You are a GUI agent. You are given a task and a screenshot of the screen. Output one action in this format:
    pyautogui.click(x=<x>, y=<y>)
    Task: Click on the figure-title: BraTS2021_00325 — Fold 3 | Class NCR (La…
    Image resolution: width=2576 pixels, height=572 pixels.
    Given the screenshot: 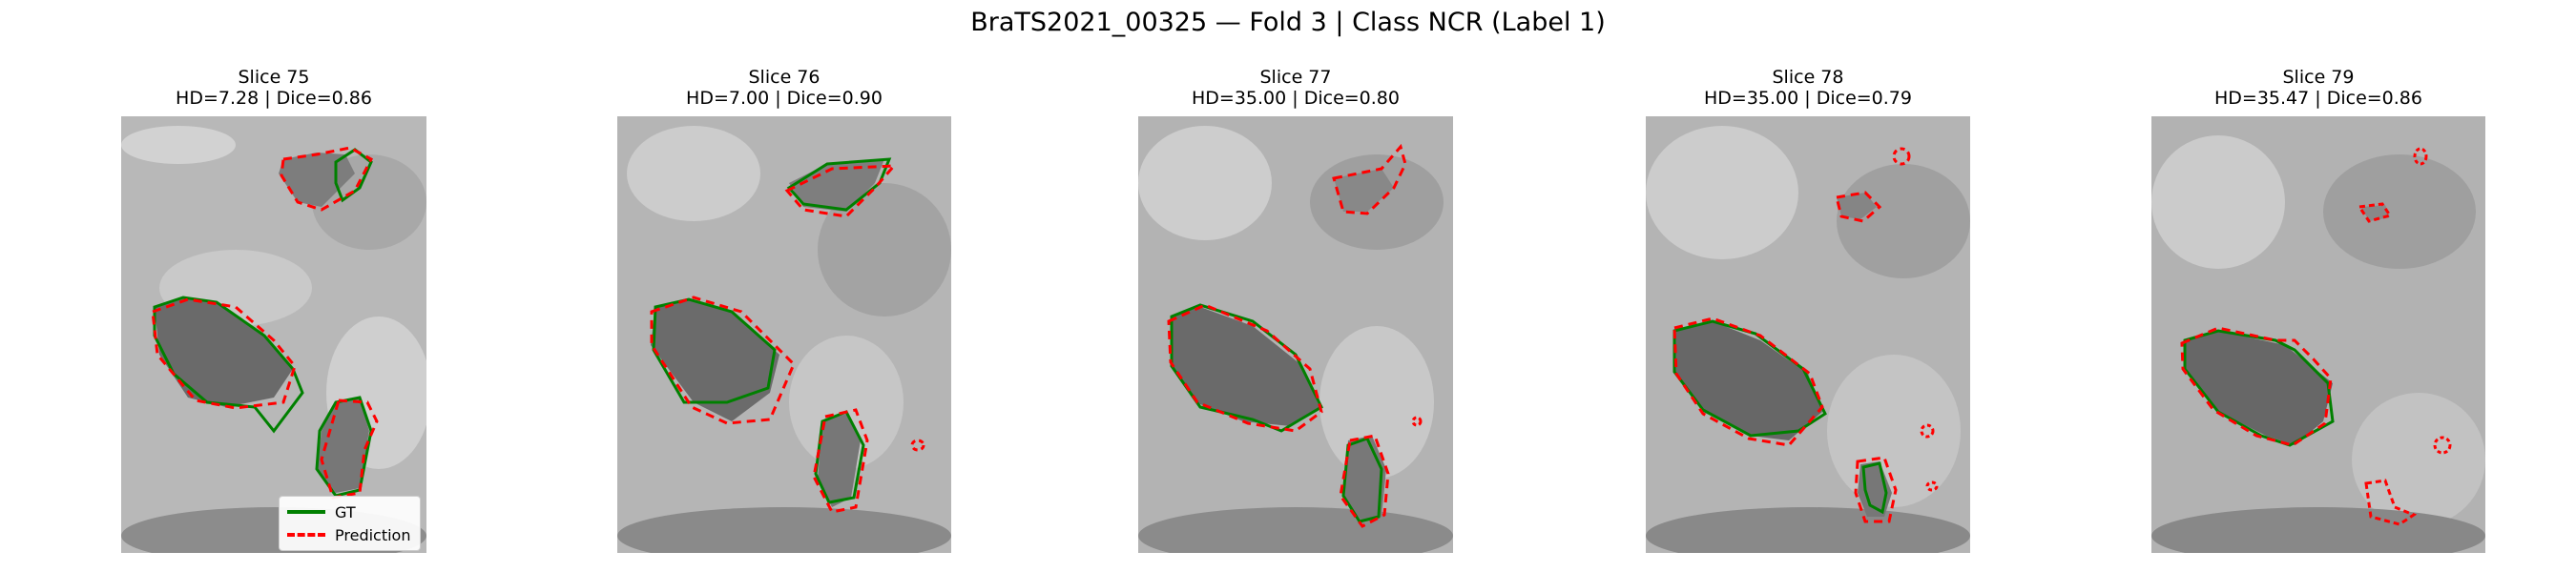 What is the action you would take?
    pyautogui.click(x=1288, y=22)
    